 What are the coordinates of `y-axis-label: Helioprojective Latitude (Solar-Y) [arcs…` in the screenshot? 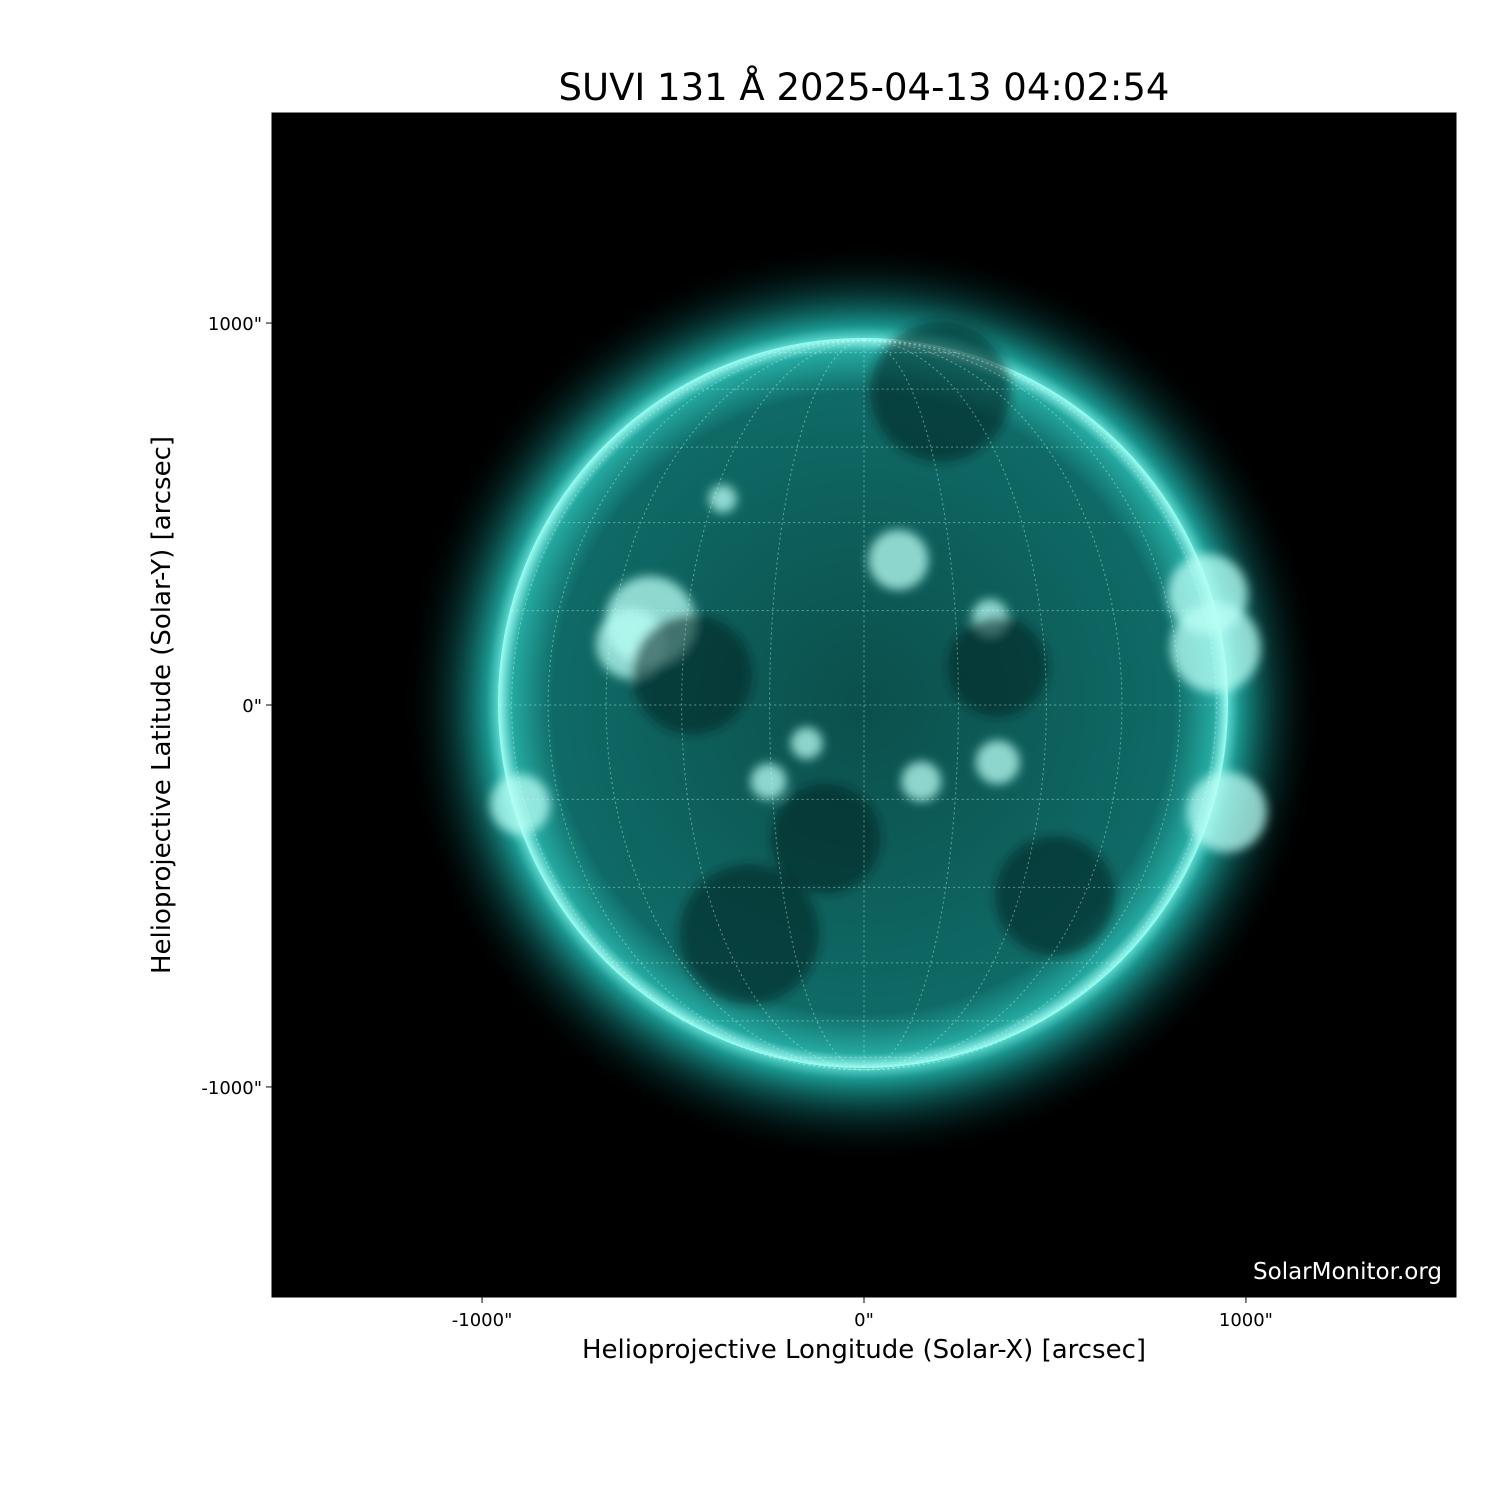 It's located at (162, 705).